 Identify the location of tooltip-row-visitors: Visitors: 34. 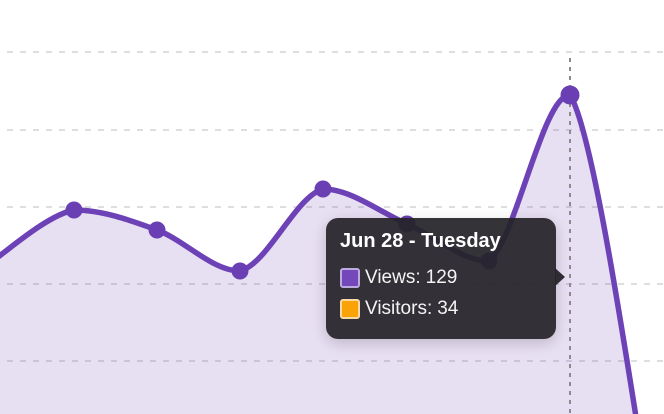
(441, 308).